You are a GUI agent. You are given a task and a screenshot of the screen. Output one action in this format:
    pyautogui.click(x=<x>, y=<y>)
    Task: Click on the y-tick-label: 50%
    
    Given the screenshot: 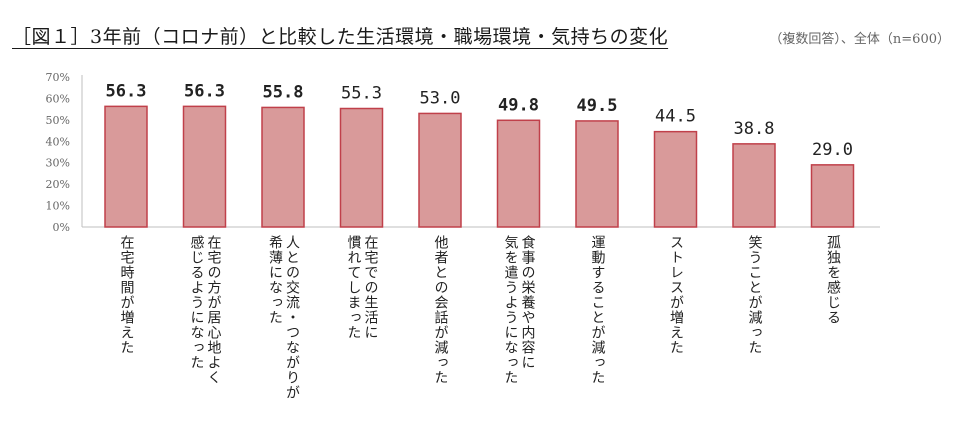 What is the action you would take?
    pyautogui.click(x=58, y=120)
    